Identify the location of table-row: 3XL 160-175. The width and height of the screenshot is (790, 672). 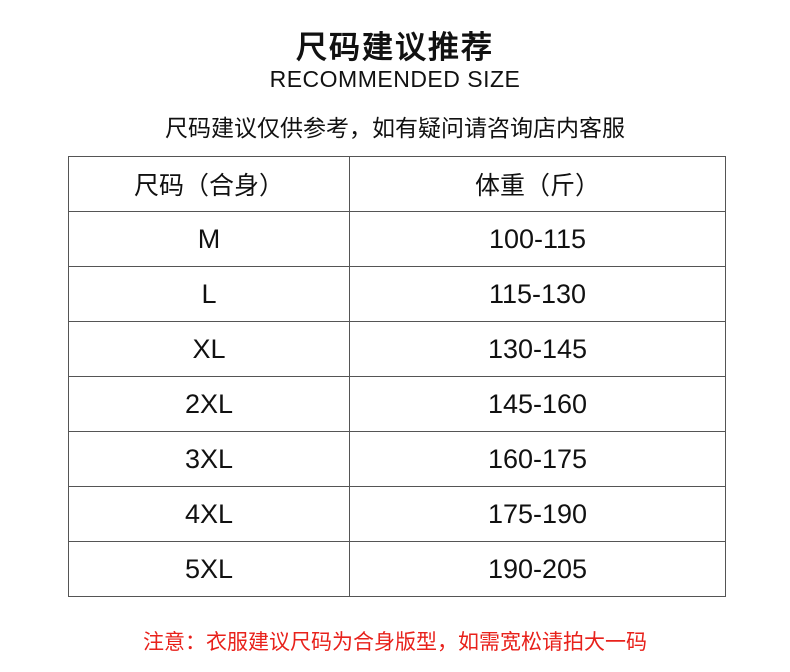
(397, 459).